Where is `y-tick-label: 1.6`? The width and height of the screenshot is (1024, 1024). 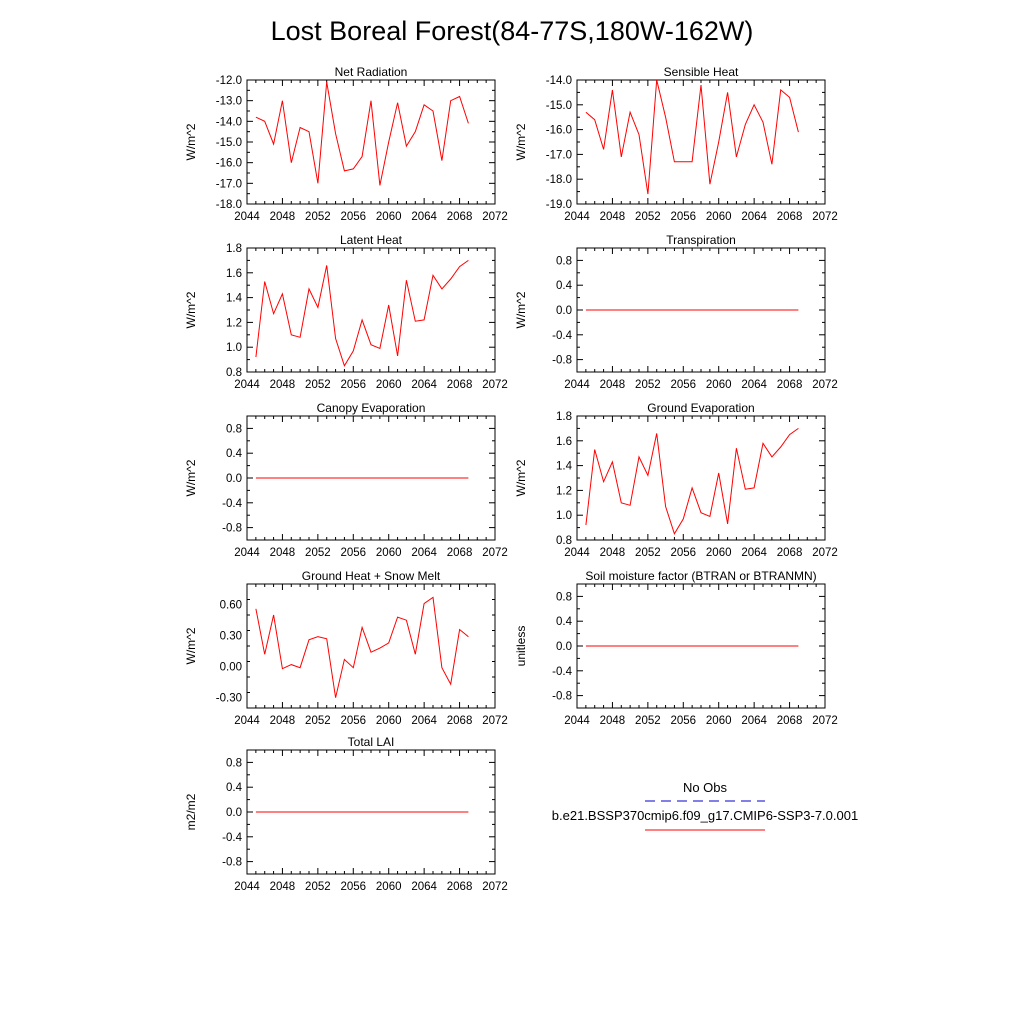 y-tick-label: 1.6 is located at coordinates (234, 274).